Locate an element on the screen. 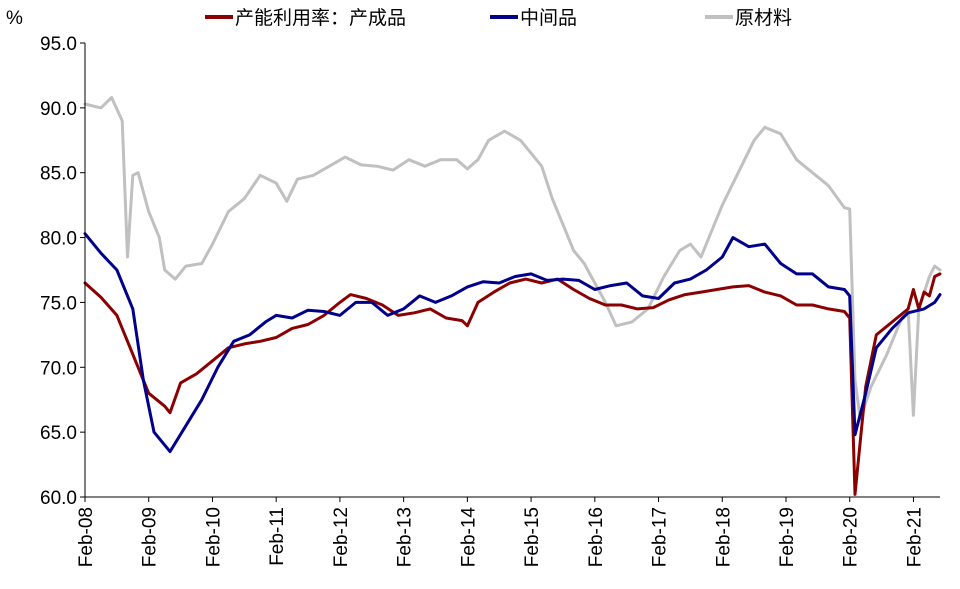 Image resolution: width=960 pixels, height=589 pixels. legend-label-0: 产能利用率：产成品 is located at coordinates (320, 18).